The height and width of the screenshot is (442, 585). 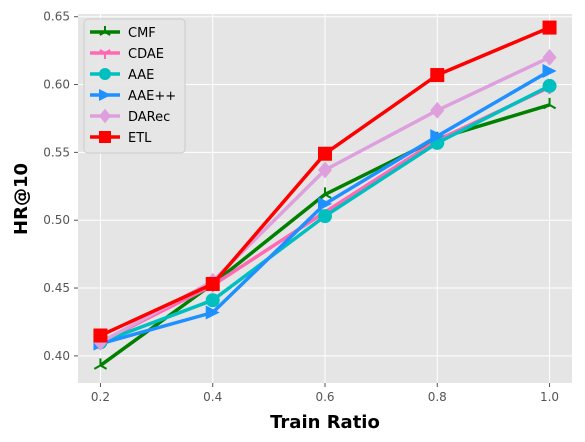 What do you see at coordinates (437, 397) in the screenshot?
I see `x-tick-label: 0.8` at bounding box center [437, 397].